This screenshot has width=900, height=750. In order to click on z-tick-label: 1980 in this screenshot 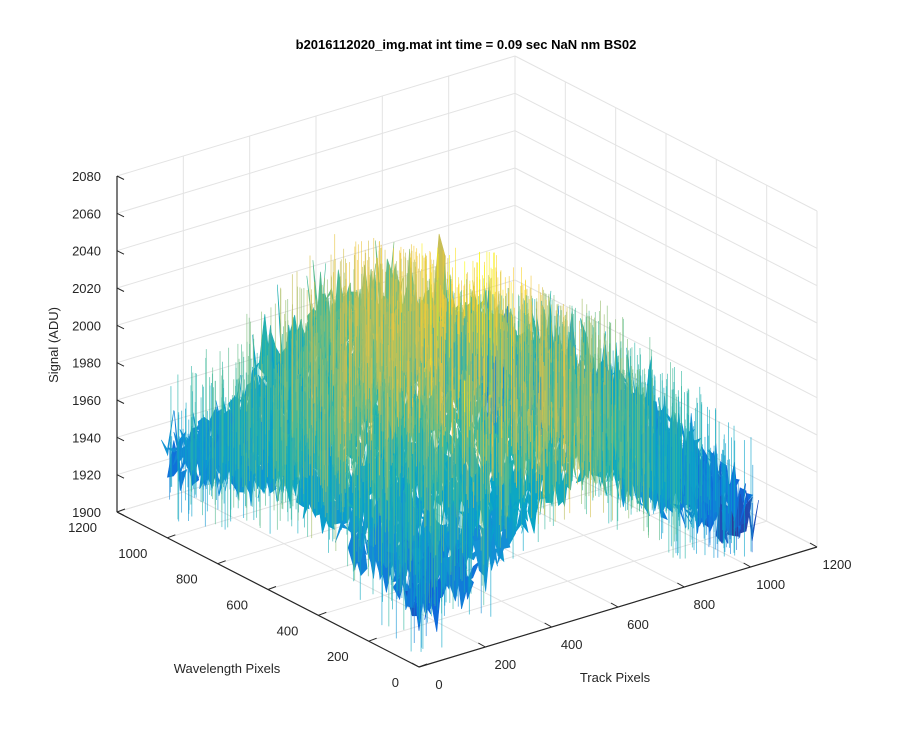, I will do `click(86, 363)`.